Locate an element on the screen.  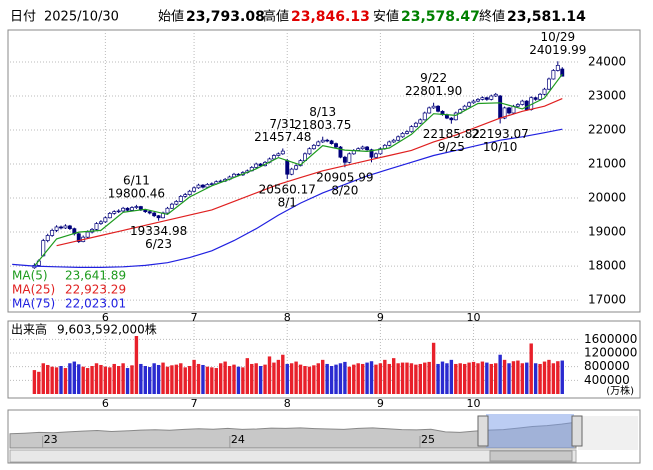
legend-value: 23,641.89 is located at coordinates (95, 276).